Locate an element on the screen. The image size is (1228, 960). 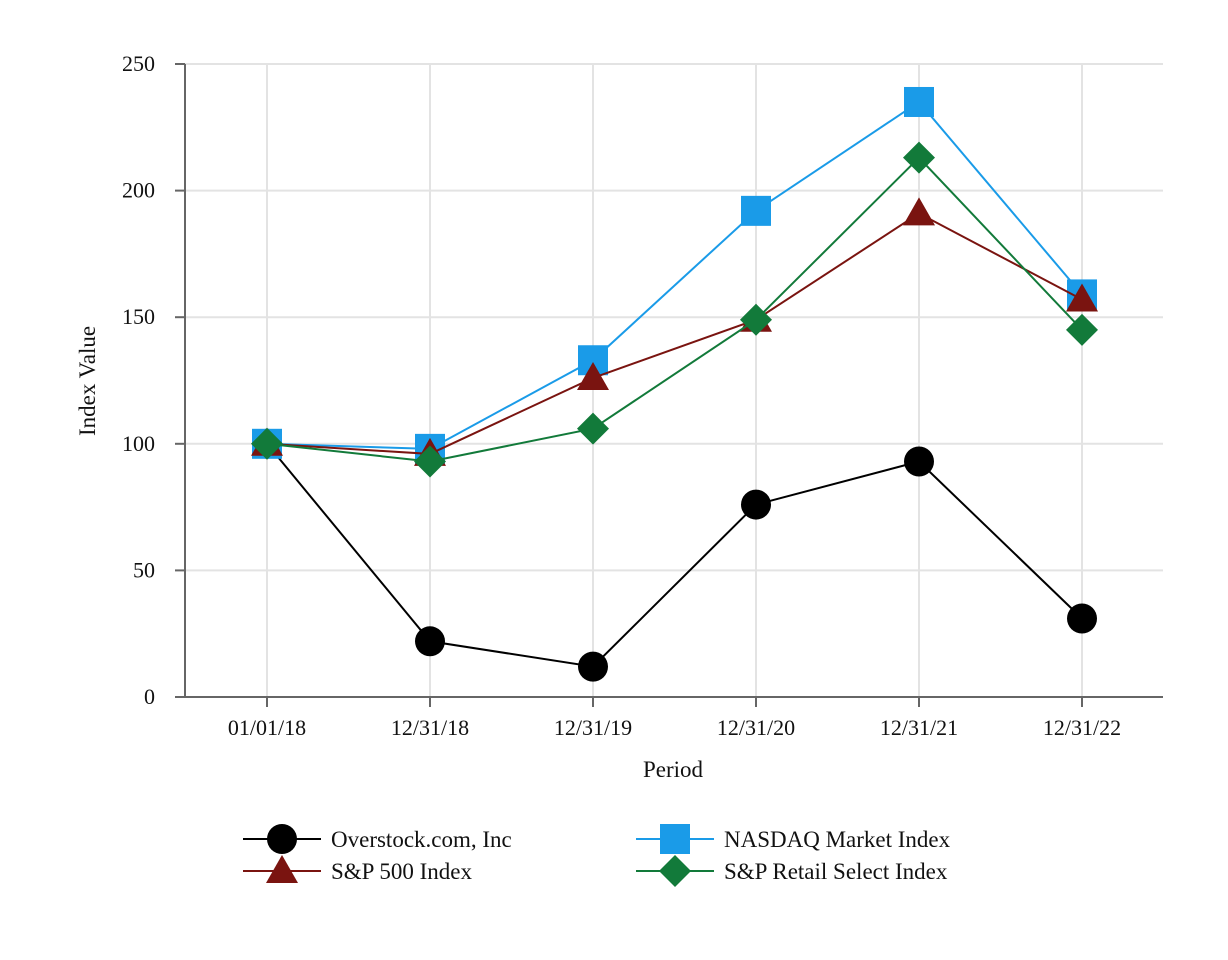
legend-item: S&P Retail Select Index is located at coordinates (792, 871).